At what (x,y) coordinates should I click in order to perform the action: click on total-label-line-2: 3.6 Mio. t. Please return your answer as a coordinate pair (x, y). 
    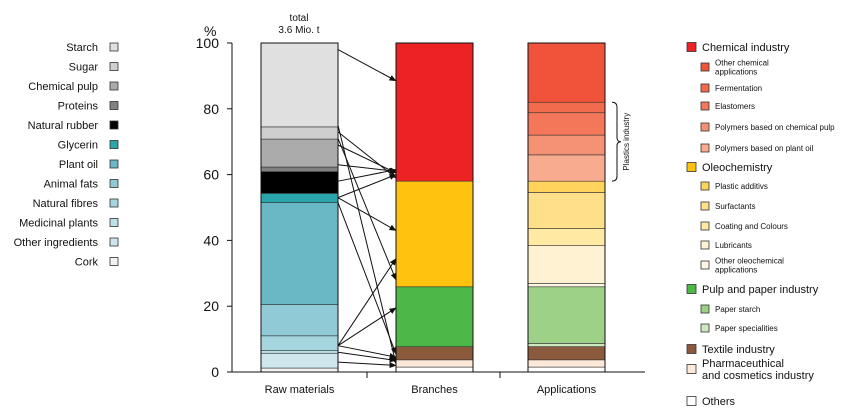
    Looking at the image, I should click on (298, 30).